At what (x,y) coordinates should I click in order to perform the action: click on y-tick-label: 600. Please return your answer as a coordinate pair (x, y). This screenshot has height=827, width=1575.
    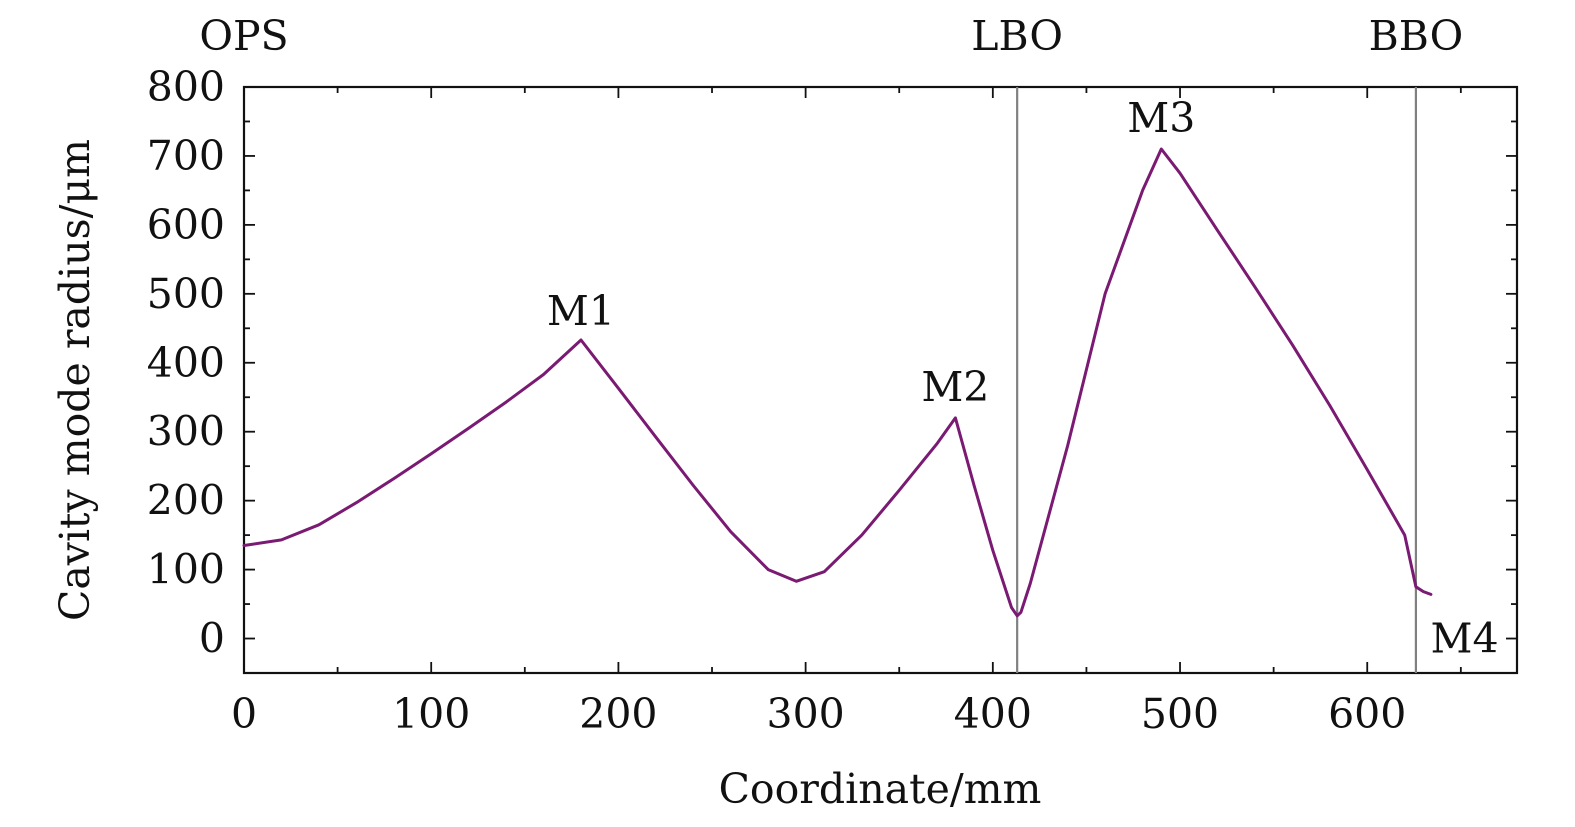
    Looking at the image, I should click on (186, 225).